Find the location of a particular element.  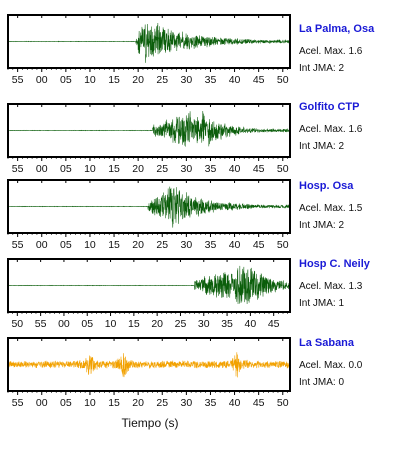

station-name: Hosp. Osa is located at coordinates (326, 186).